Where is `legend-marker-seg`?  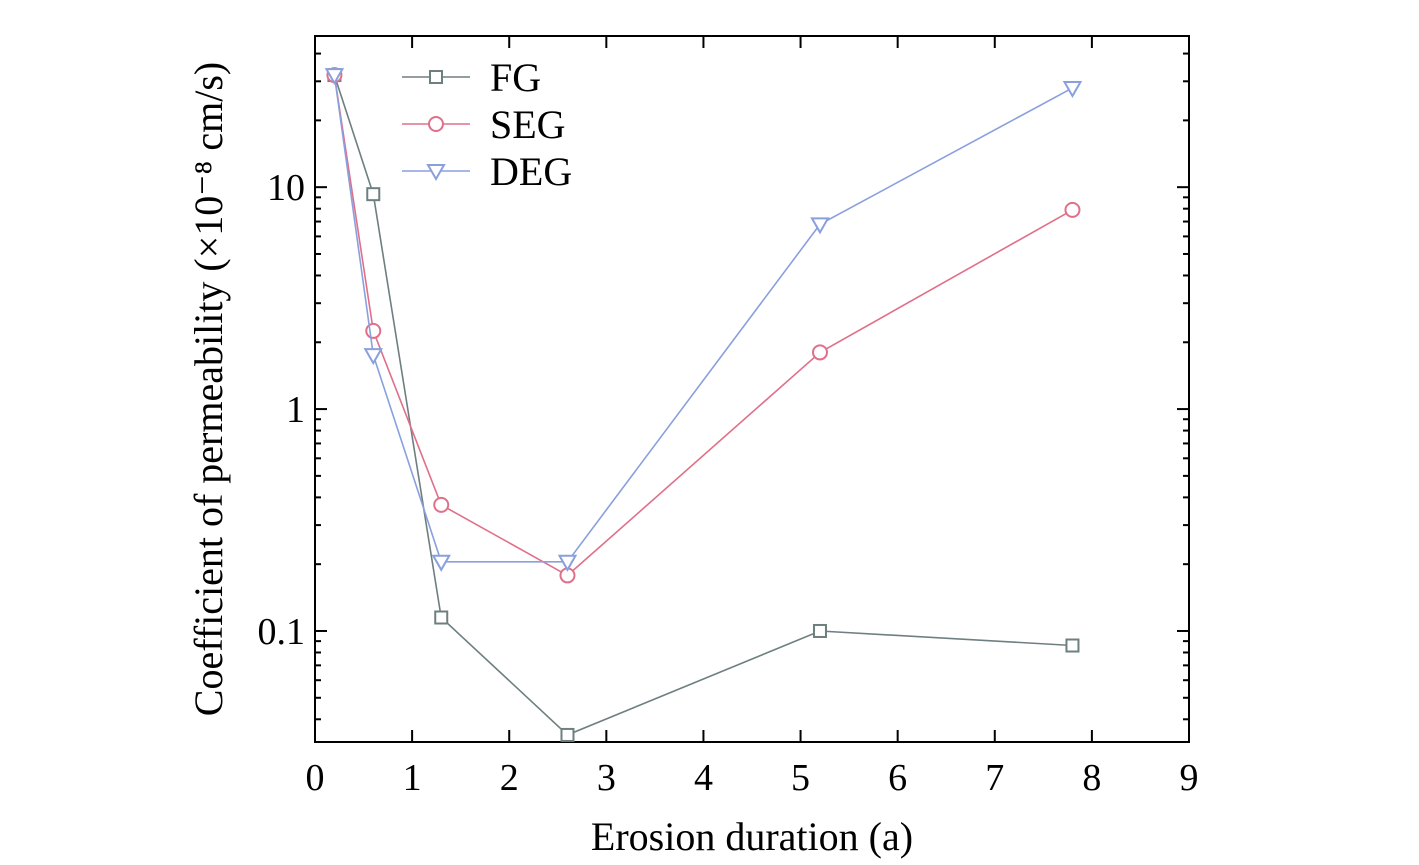
legend-marker-seg is located at coordinates (436, 124).